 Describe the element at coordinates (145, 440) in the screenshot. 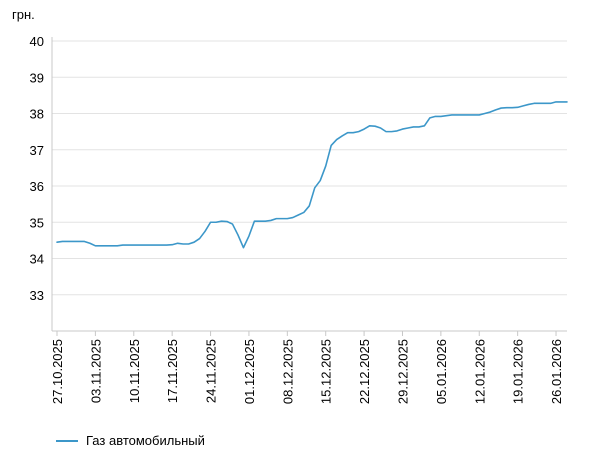

I see `legend-label: Газ автомобильный` at that location.